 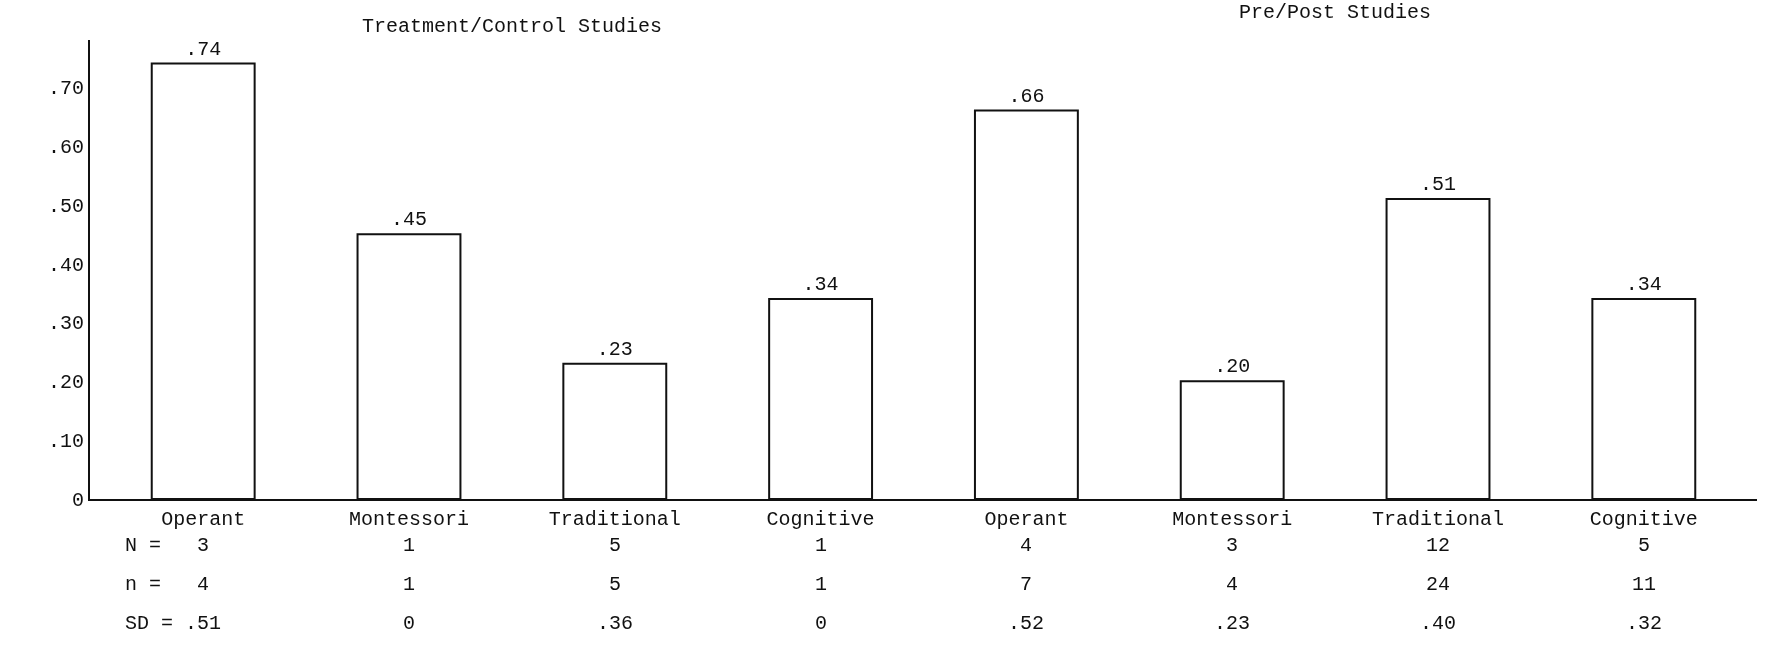 I want to click on data-label: .23, so click(x=614, y=349).